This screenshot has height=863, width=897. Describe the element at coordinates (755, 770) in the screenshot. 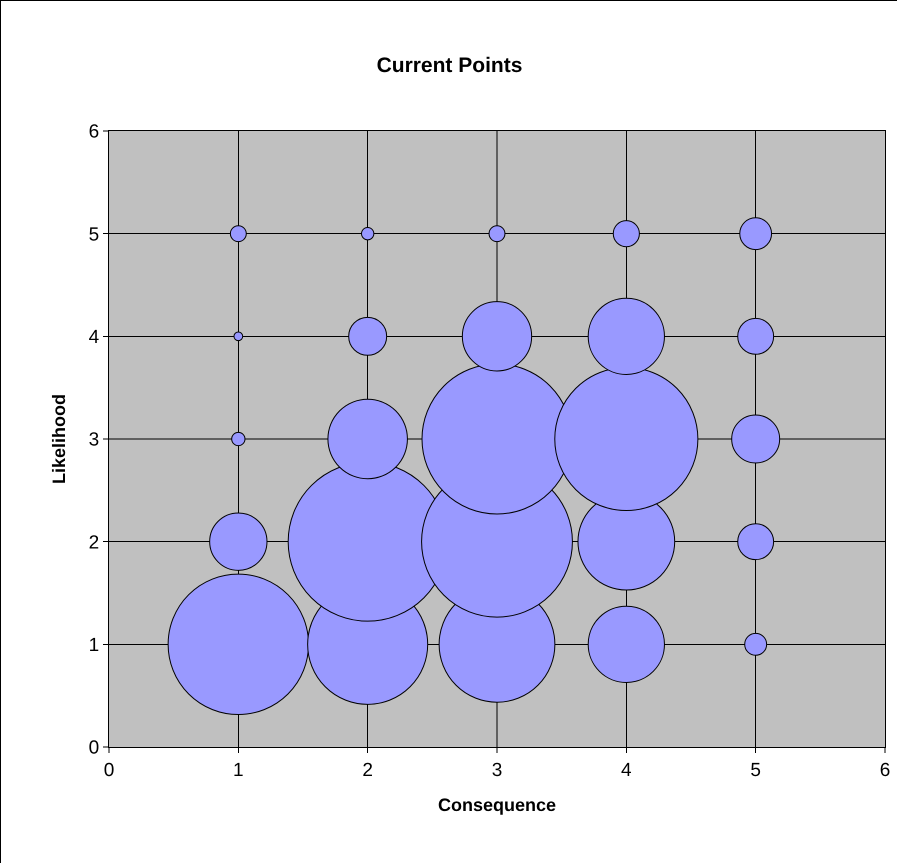

I see `x-tick-label: 5` at that location.